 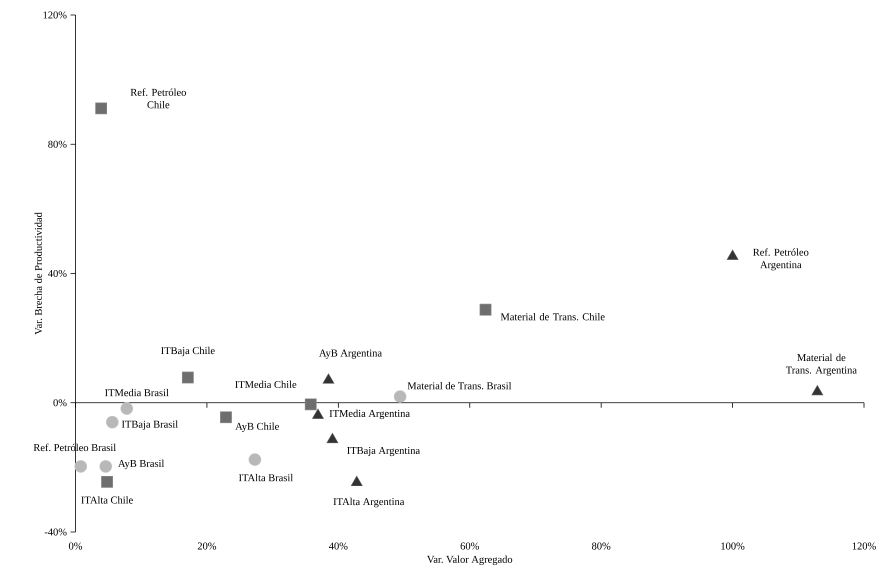 I want to click on annotation: ITBaja Argentina, so click(x=383, y=451).